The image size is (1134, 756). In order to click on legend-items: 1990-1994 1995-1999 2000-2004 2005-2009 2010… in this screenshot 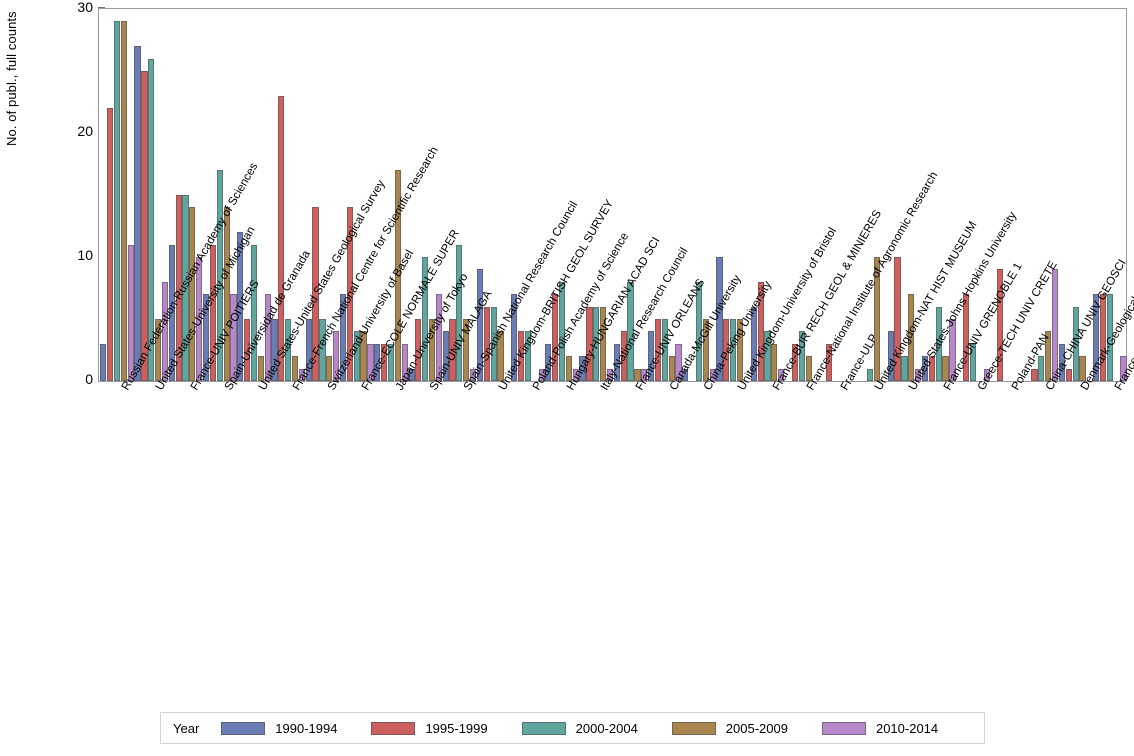, I will do `click(596, 728)`.